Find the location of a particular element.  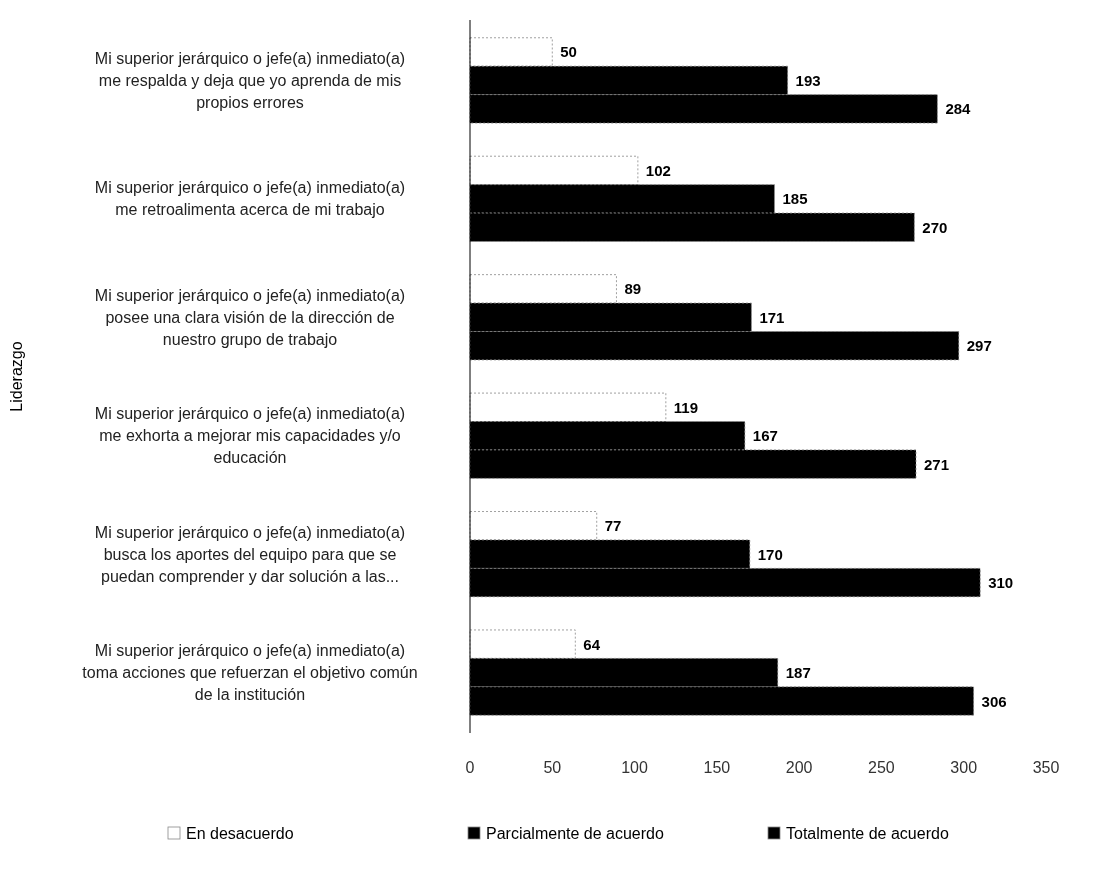

x-tick-label: 350 is located at coordinates (1046, 767).